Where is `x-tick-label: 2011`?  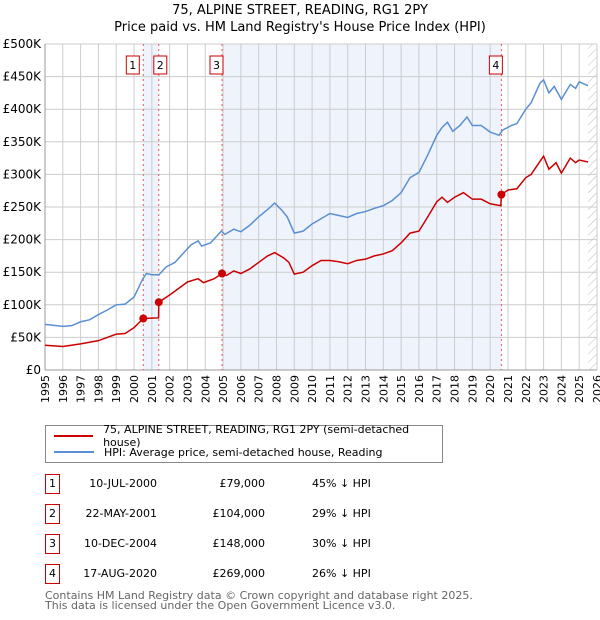
x-tick-label: 2011 is located at coordinates (330, 389).